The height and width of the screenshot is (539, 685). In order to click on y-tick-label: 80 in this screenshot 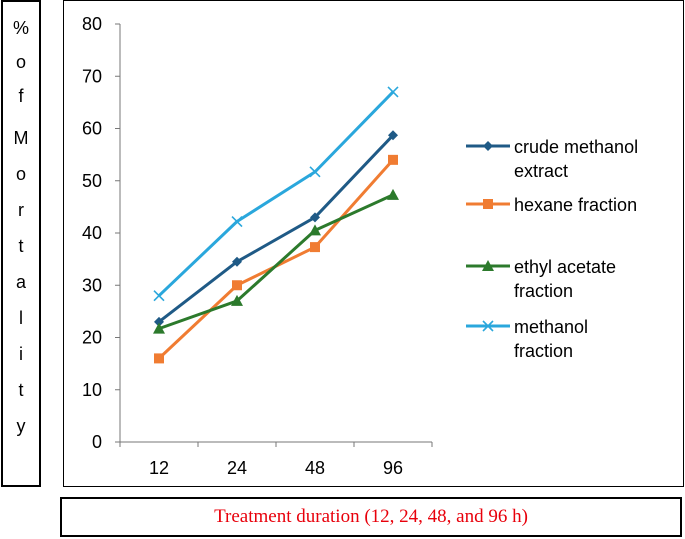, I will do `click(92, 24)`.